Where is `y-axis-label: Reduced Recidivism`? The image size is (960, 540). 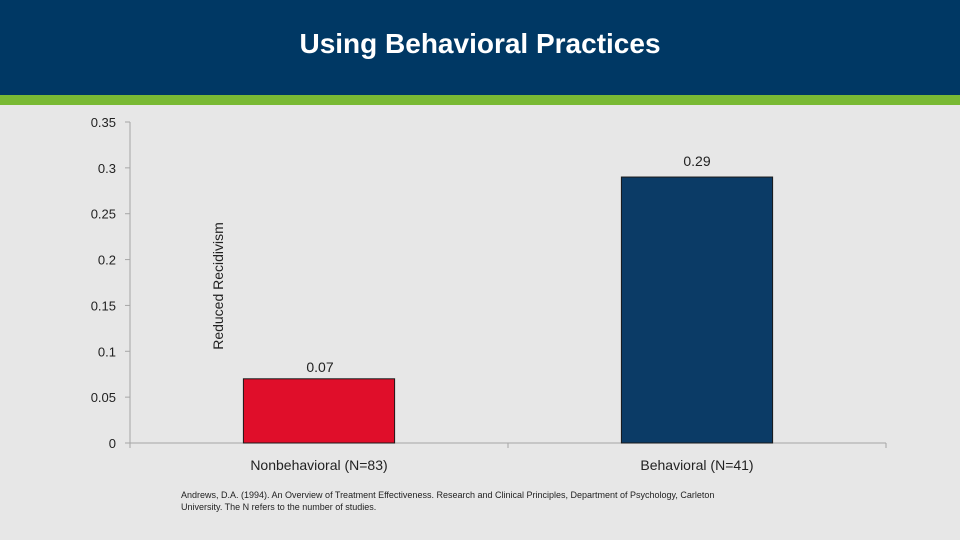 y-axis-label: Reduced Recidivism is located at coordinates (218, 286).